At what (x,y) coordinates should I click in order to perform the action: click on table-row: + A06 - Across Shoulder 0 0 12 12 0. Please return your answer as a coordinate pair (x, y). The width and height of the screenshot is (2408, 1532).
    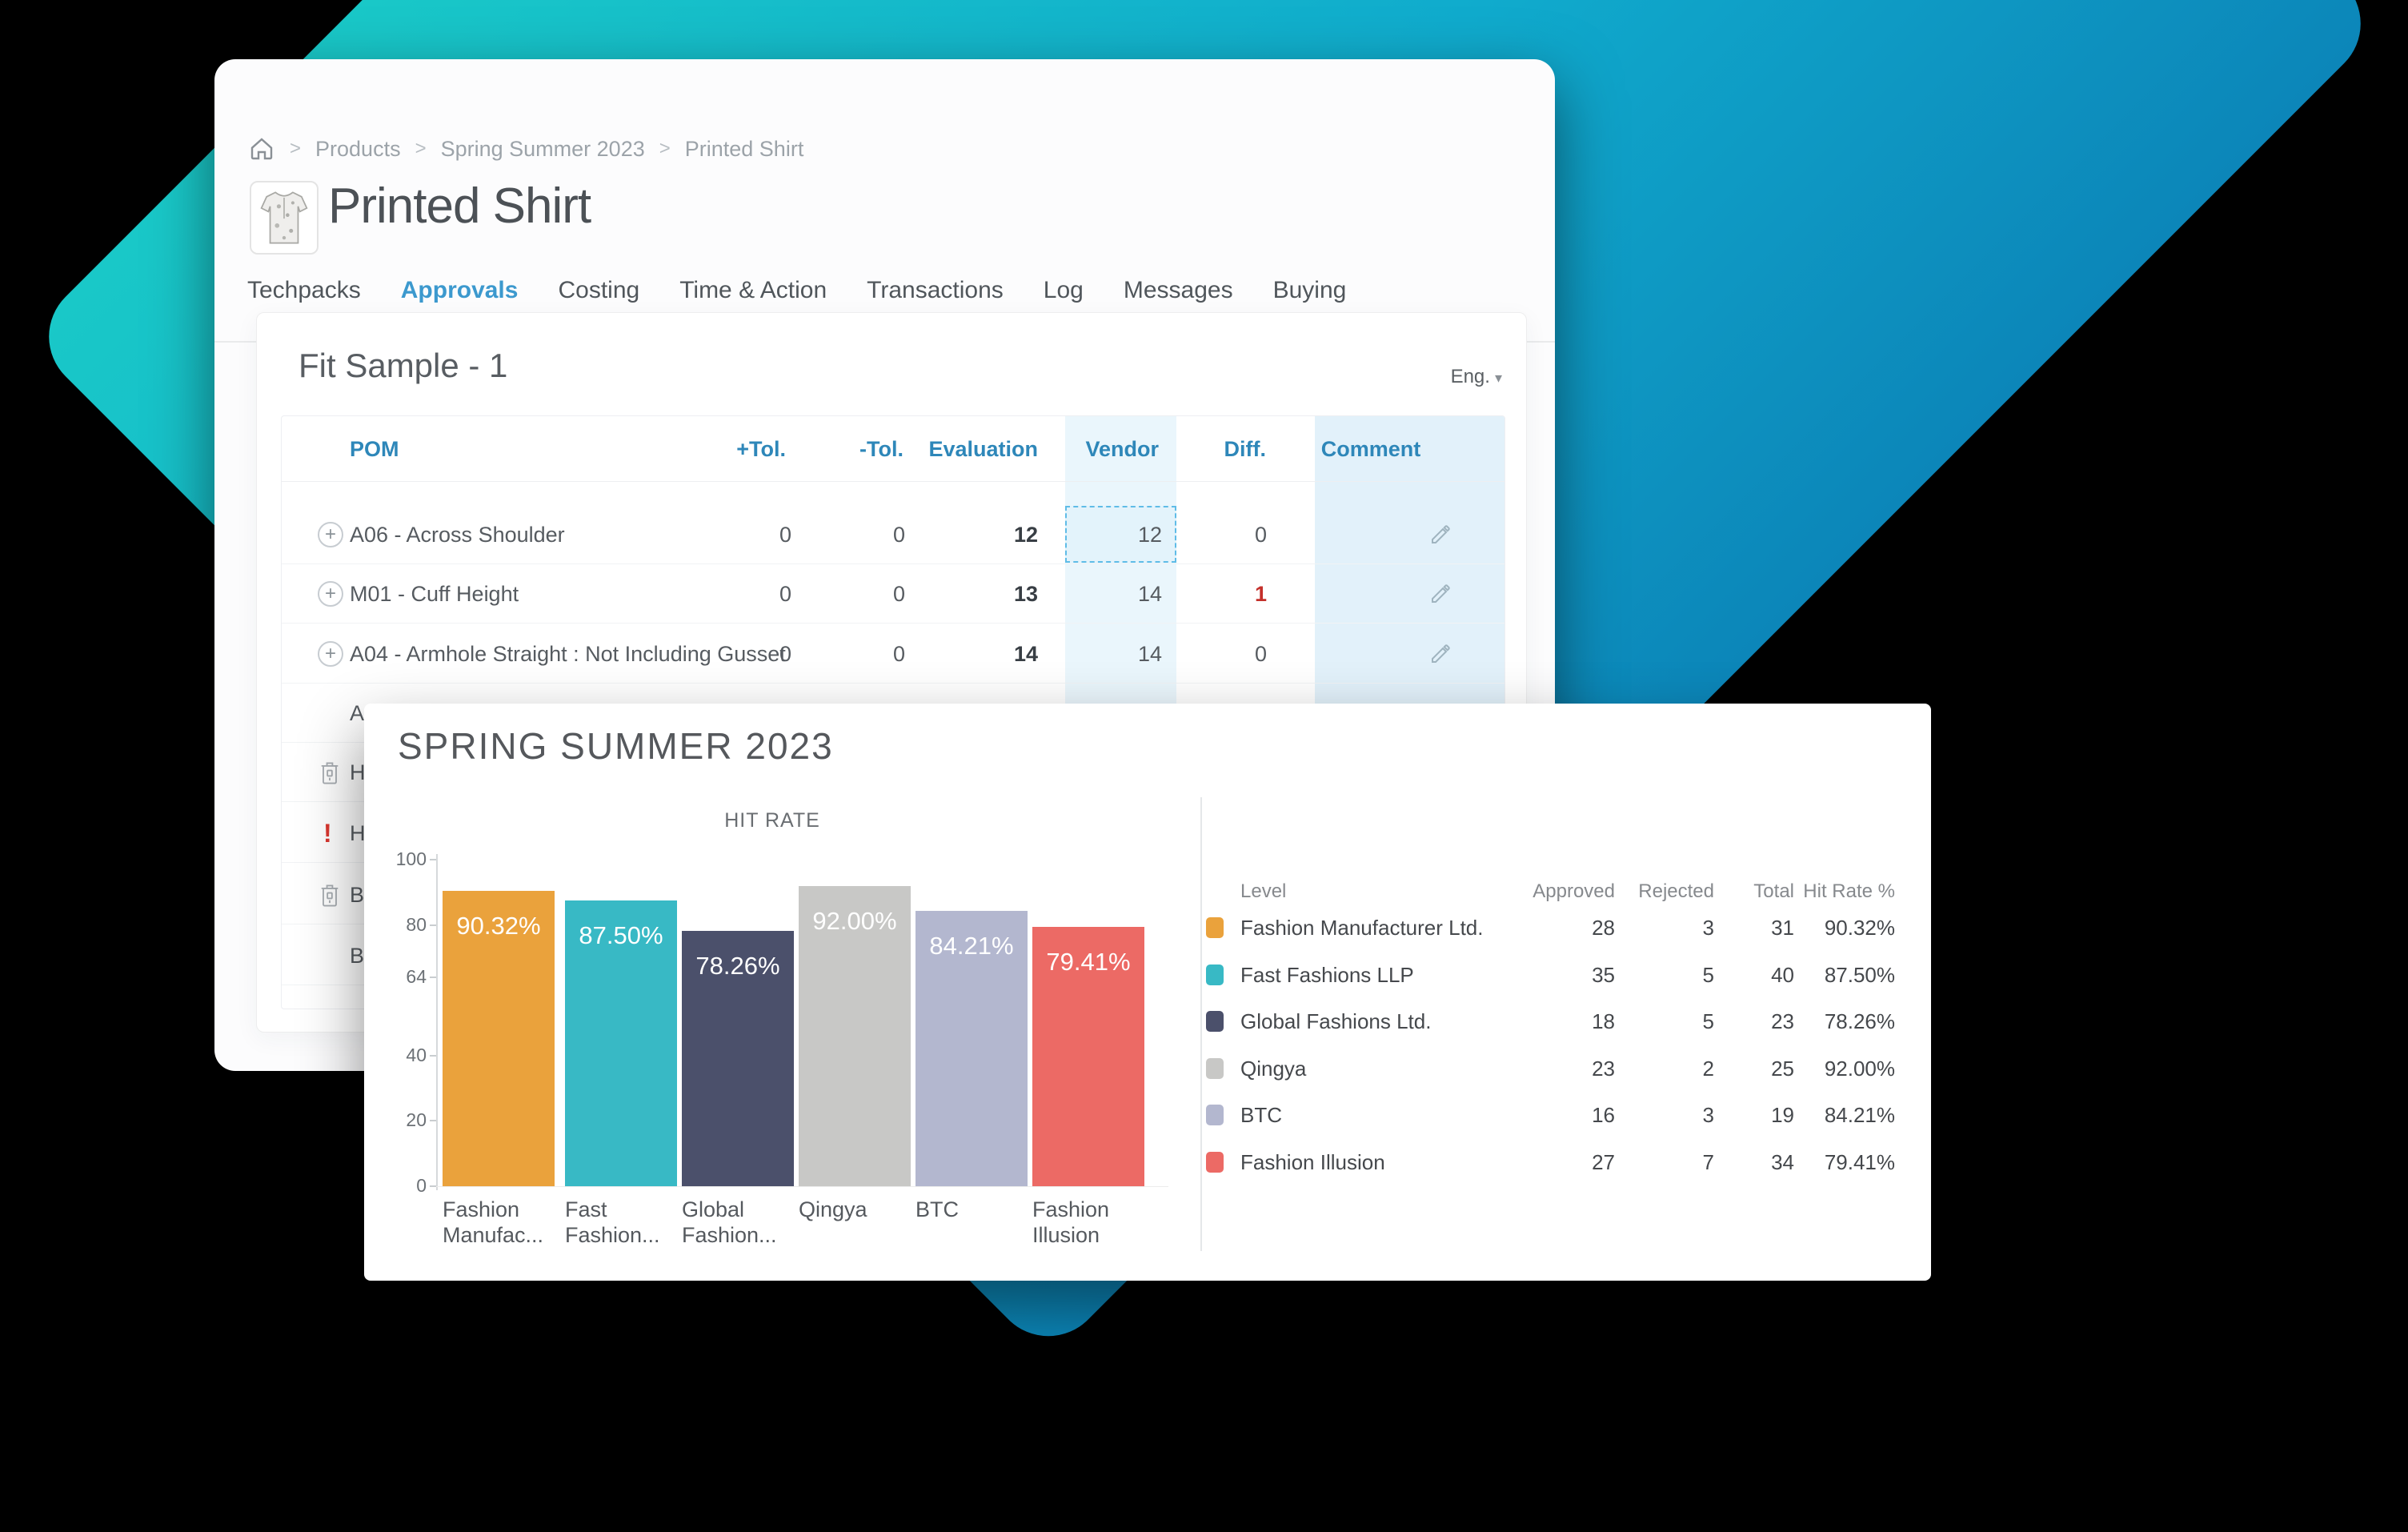
    Looking at the image, I should click on (893, 534).